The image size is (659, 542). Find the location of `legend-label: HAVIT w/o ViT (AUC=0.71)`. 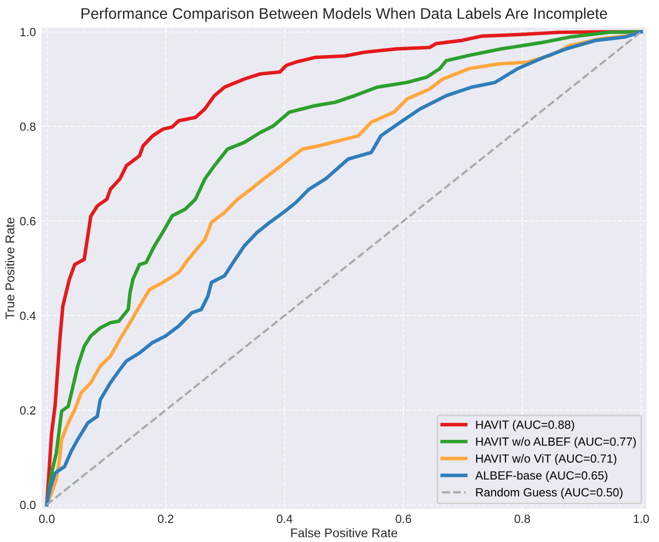

legend-label: HAVIT w/o ViT (AUC=0.71) is located at coordinates (546, 460).